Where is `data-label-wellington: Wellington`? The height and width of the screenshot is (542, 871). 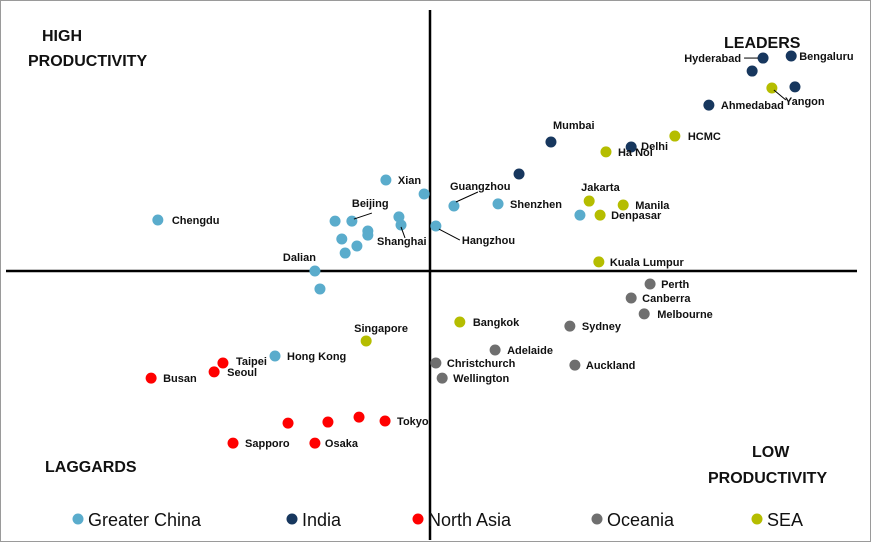 data-label-wellington: Wellington is located at coordinates (481, 379).